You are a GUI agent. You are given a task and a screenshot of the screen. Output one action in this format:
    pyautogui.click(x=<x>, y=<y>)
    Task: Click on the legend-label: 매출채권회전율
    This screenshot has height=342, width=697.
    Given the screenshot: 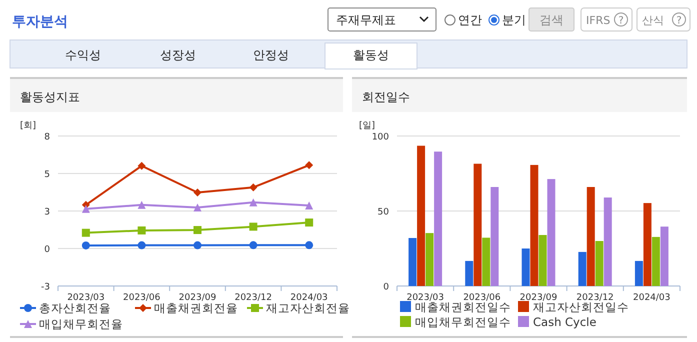 What is the action you would take?
    pyautogui.click(x=196, y=308)
    